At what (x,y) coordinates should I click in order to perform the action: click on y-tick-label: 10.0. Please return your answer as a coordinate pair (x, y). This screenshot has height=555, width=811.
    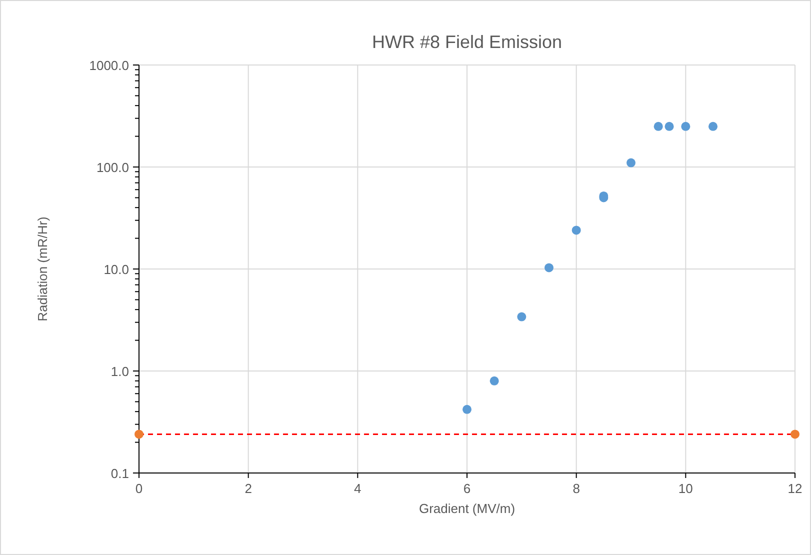
    Looking at the image, I should click on (116, 269).